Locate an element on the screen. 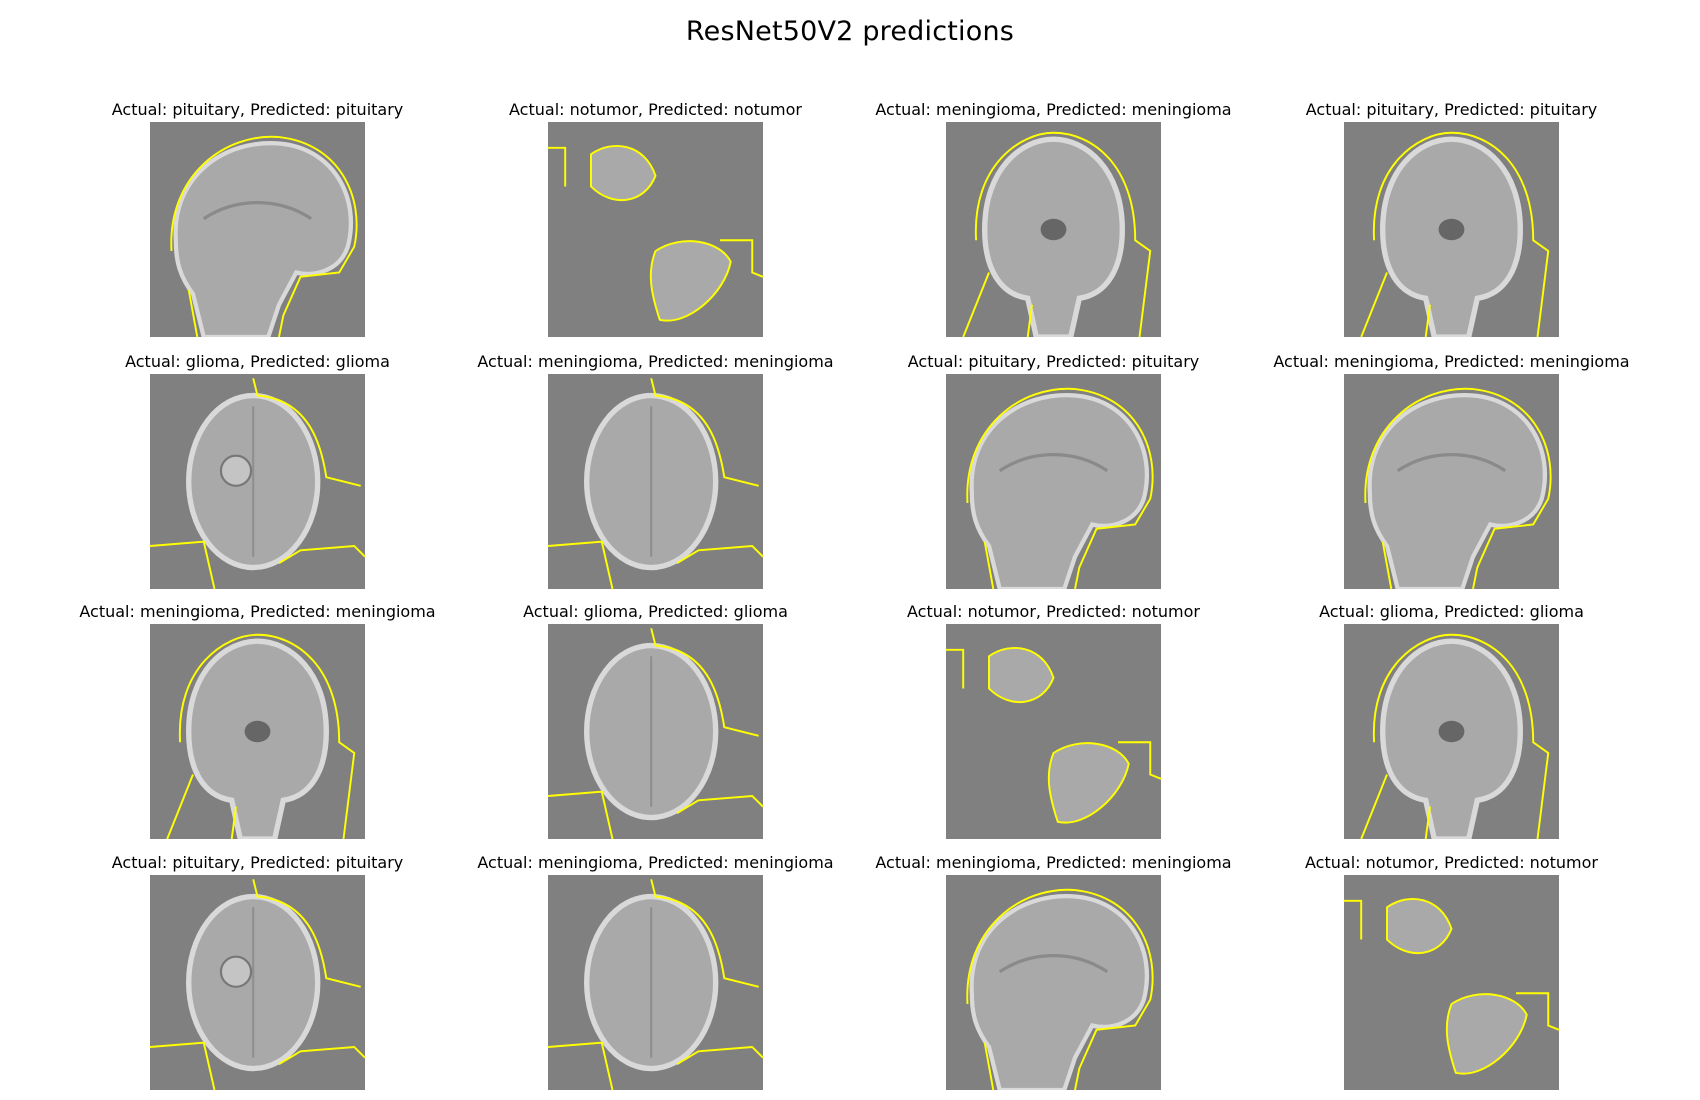 Image resolution: width=1700 pixels, height=1100 pixels. figure-title: ResNet50V2 predictions is located at coordinates (850, 31).